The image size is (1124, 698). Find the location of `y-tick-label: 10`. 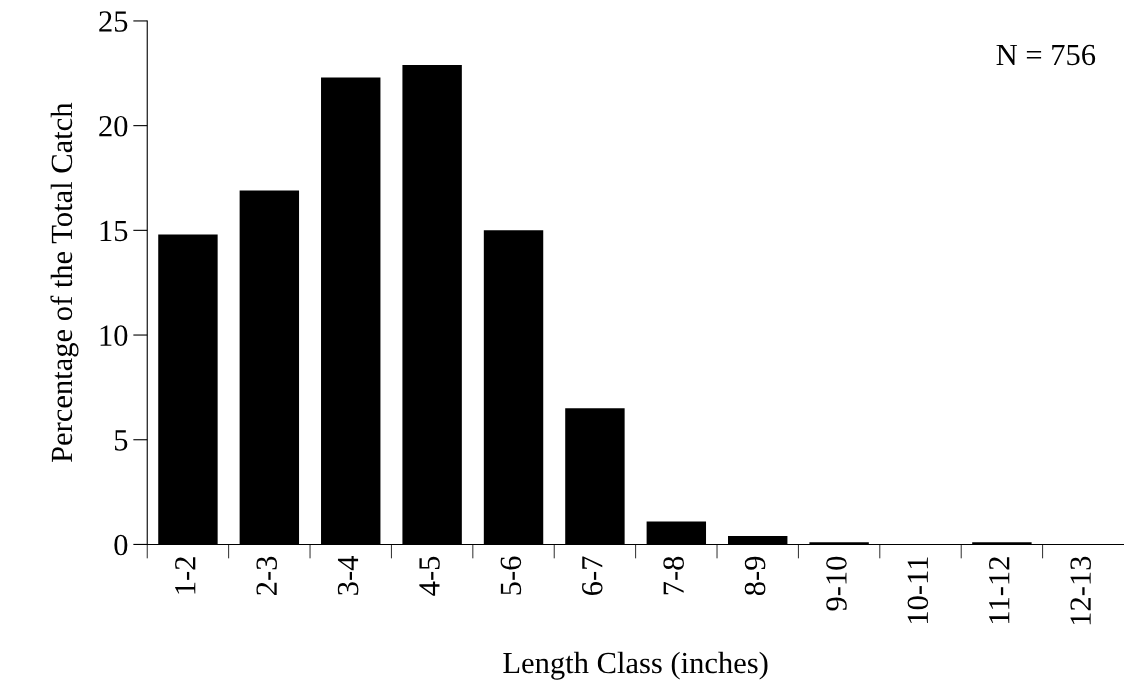

y-tick-label: 10 is located at coordinates (114, 335).